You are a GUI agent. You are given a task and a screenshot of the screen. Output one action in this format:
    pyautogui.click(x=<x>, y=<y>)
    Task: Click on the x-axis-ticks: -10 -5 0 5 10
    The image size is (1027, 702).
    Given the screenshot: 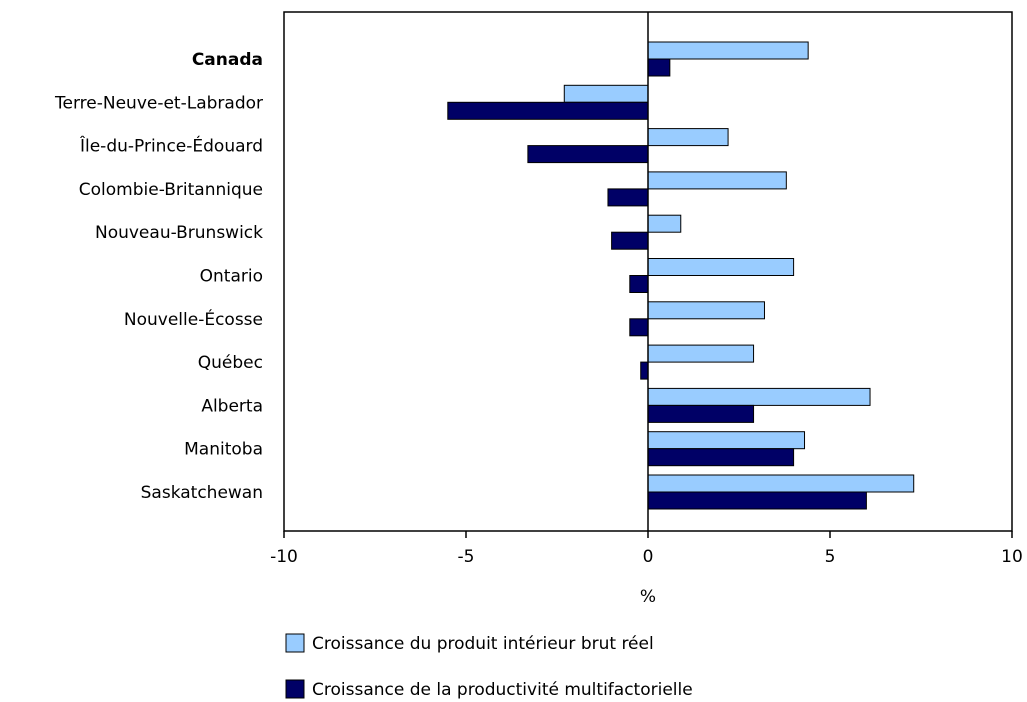 What is the action you would take?
    pyautogui.click(x=646, y=549)
    